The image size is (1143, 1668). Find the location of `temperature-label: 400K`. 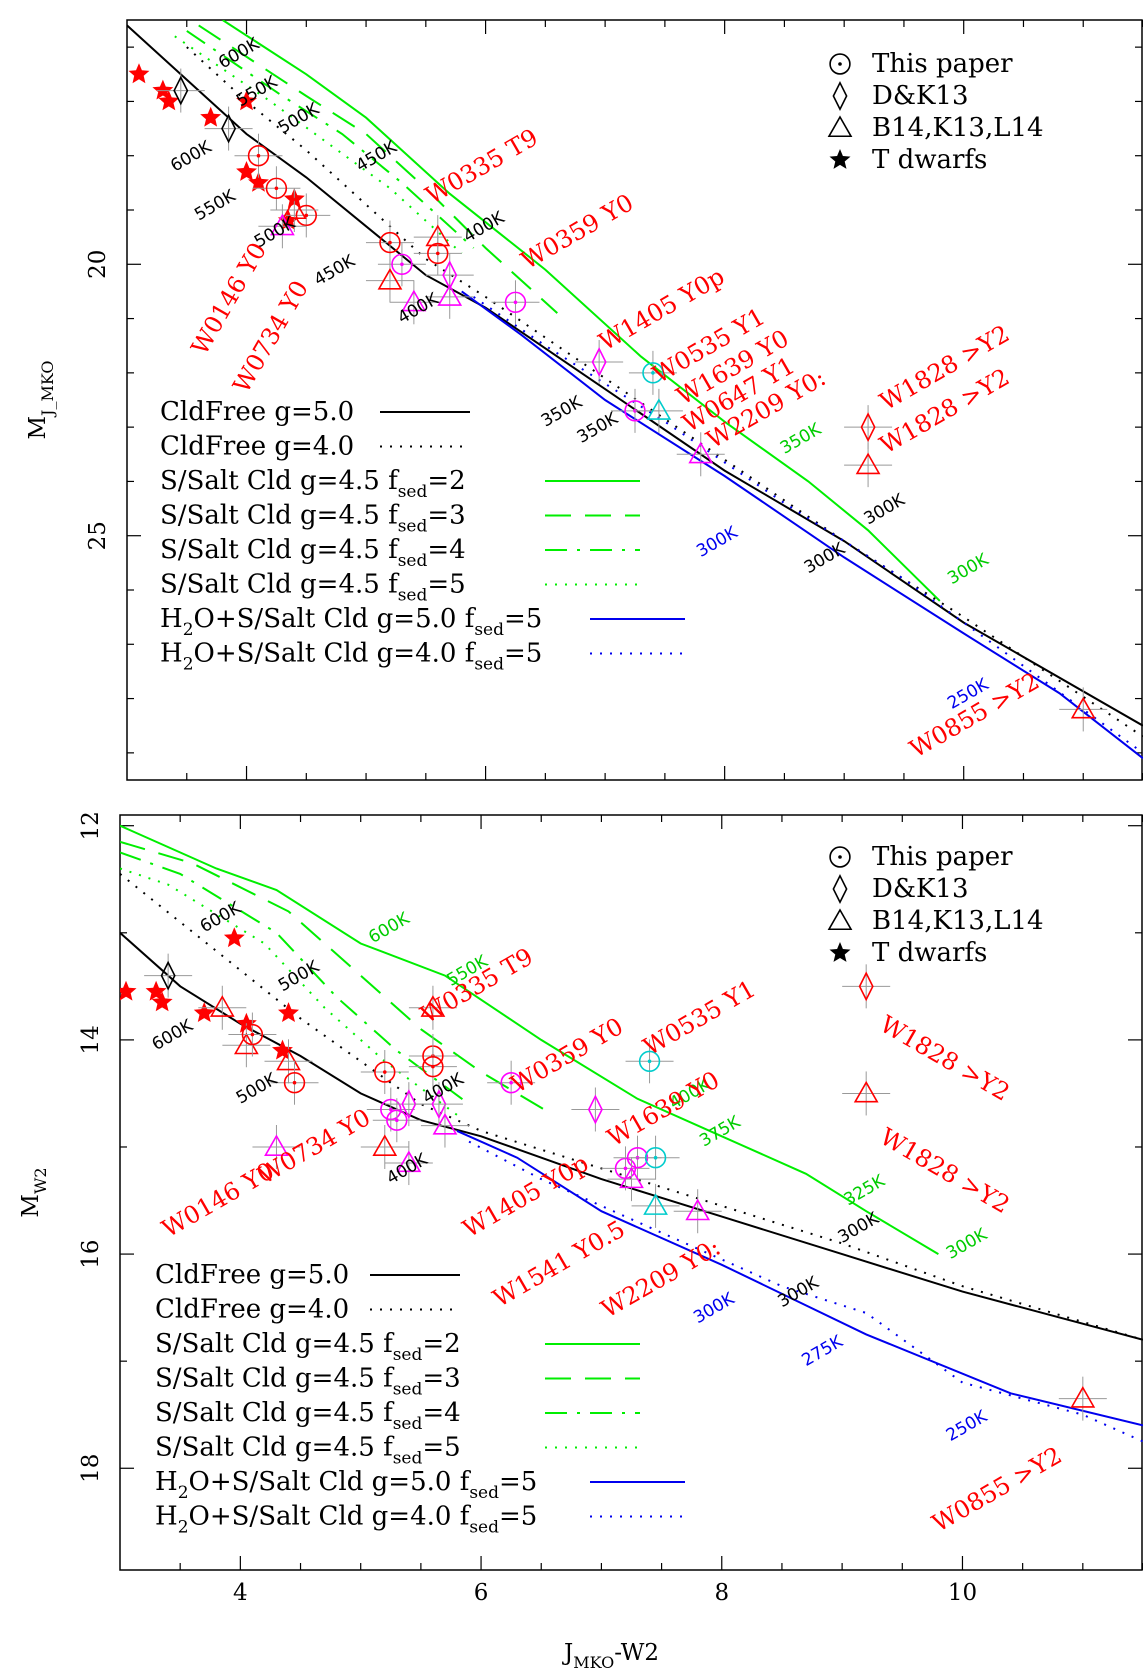

temperature-label: 400K is located at coordinates (418, 309).